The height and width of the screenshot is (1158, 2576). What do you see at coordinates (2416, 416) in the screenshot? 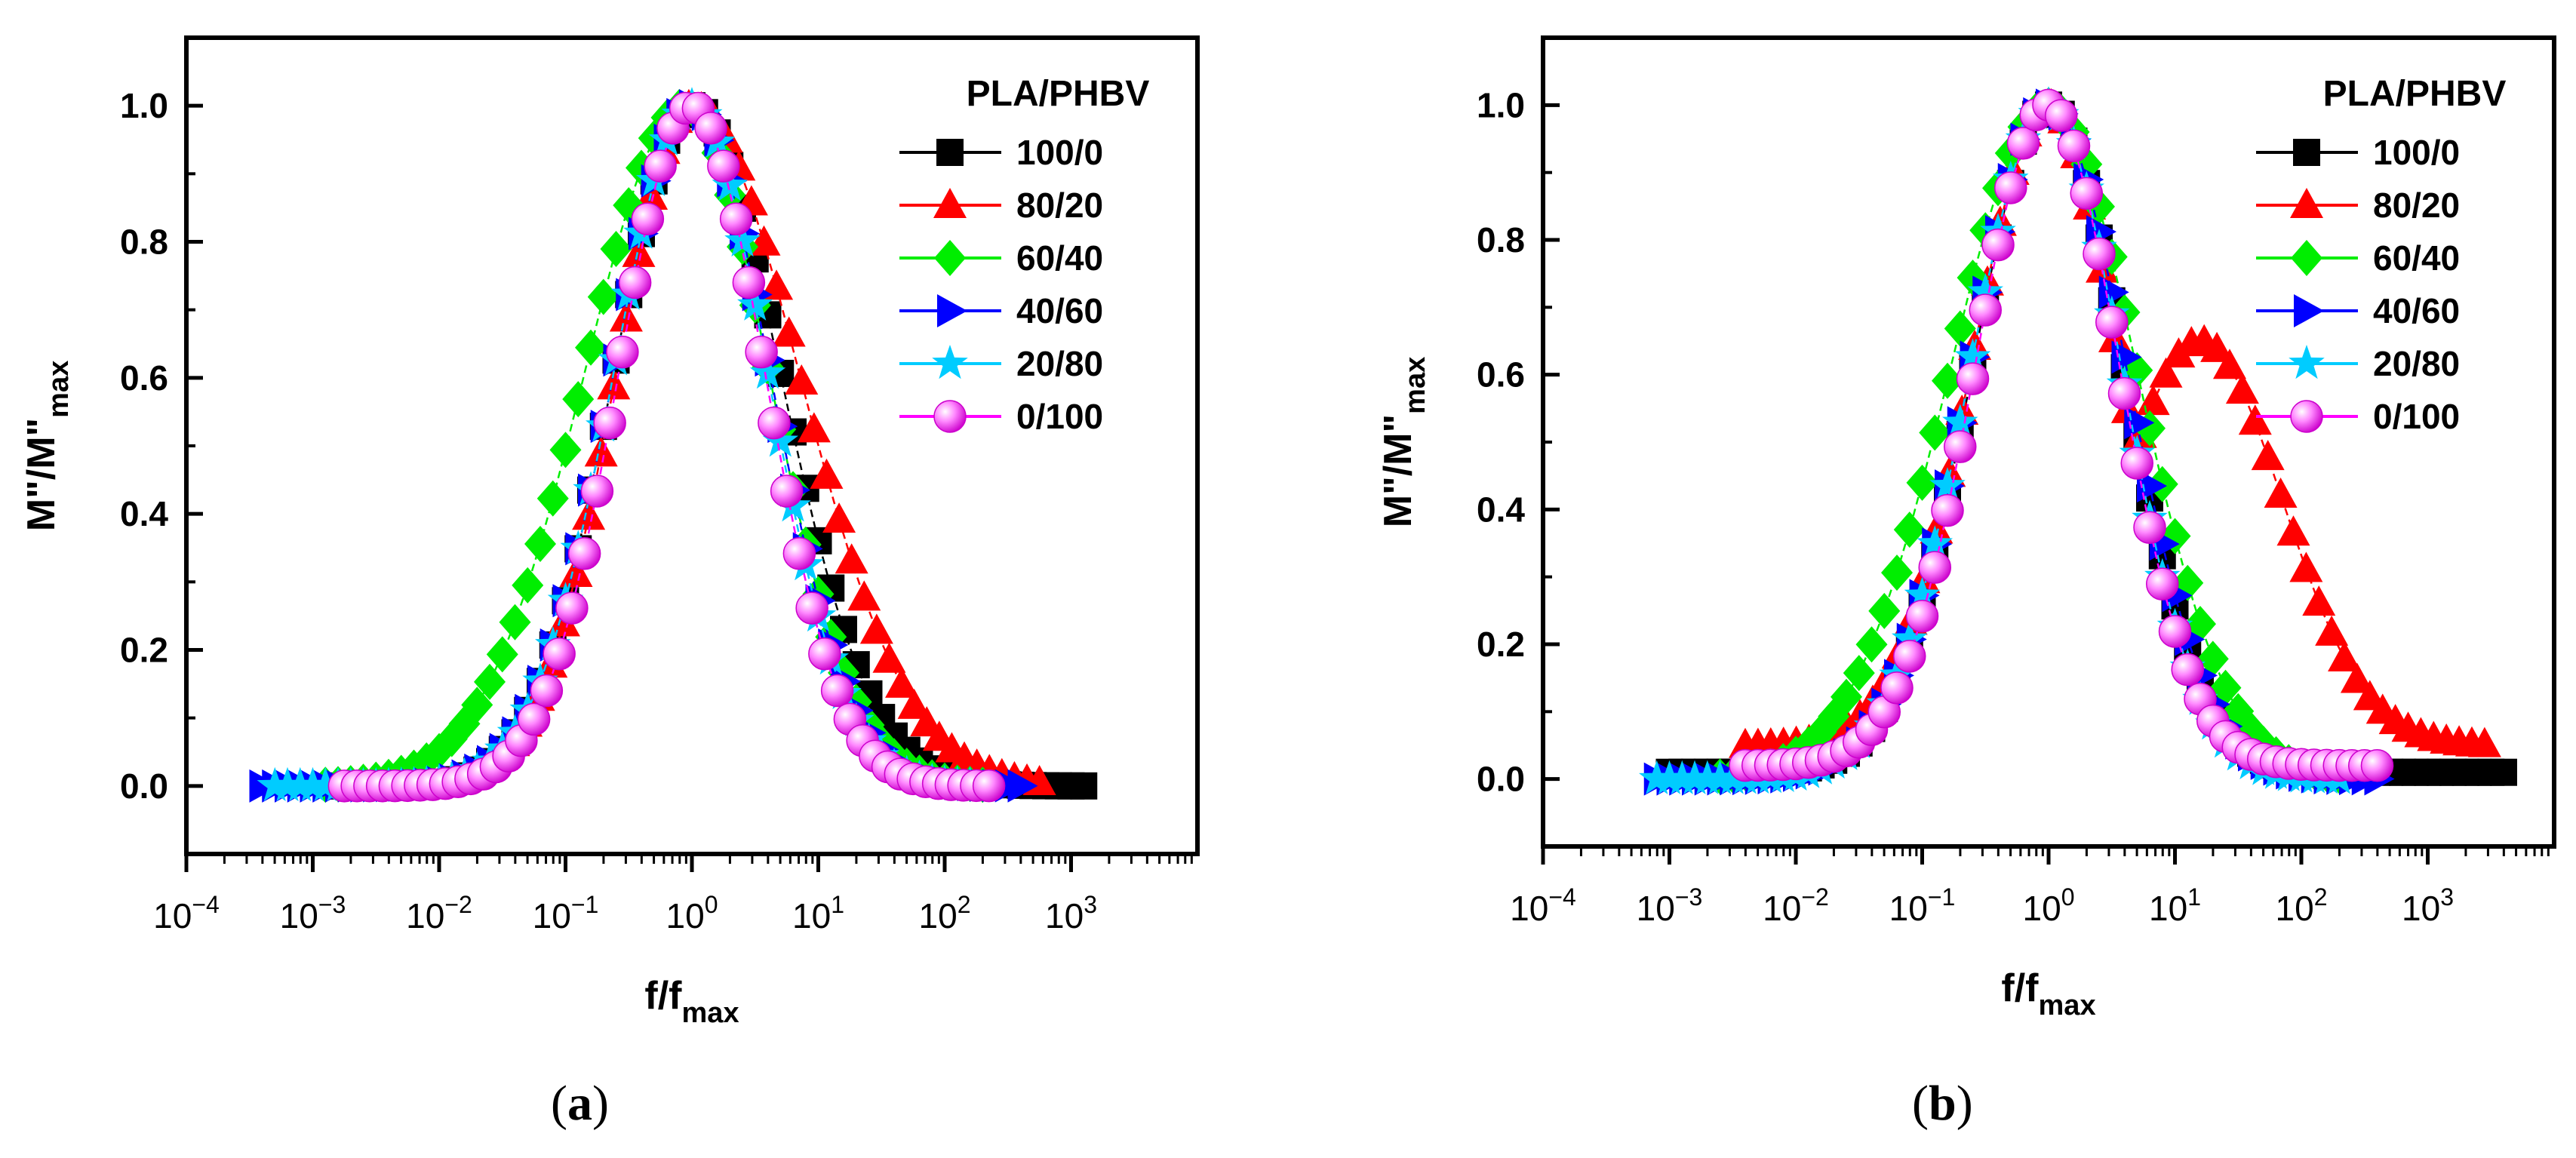
I see `legend-label: 0/100` at bounding box center [2416, 416].